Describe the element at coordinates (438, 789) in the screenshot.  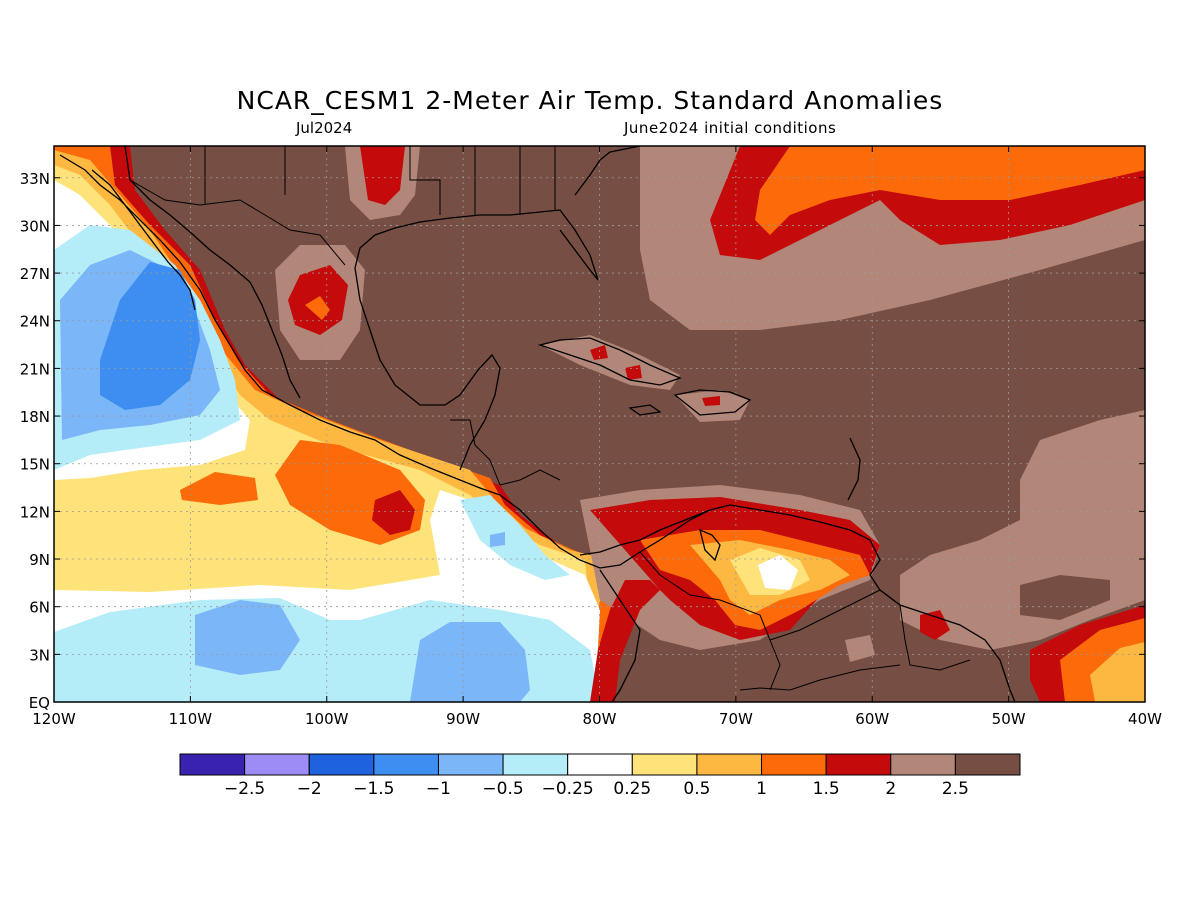
I see `colorbar-label: −1` at that location.